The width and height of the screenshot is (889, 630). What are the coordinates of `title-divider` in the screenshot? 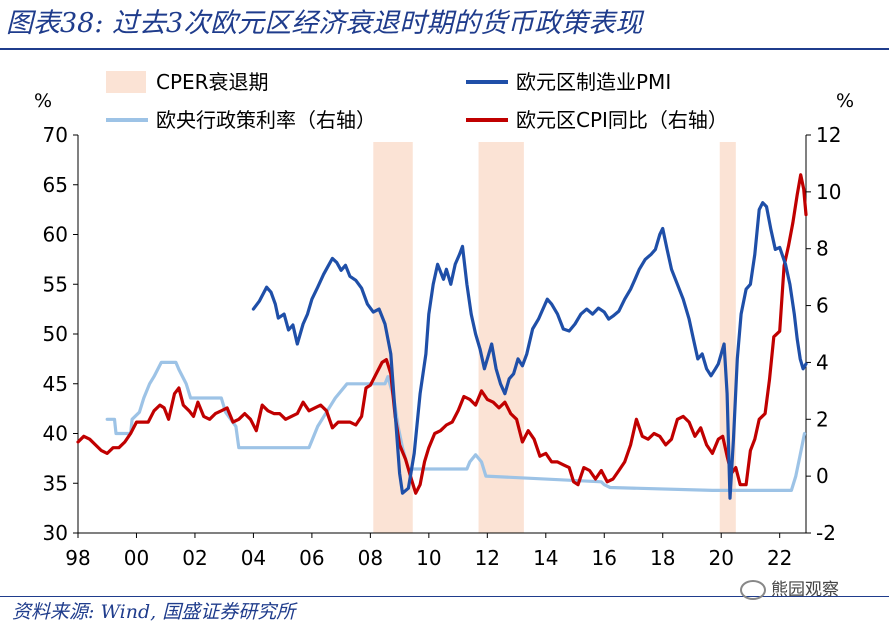 It's located at (444, 49).